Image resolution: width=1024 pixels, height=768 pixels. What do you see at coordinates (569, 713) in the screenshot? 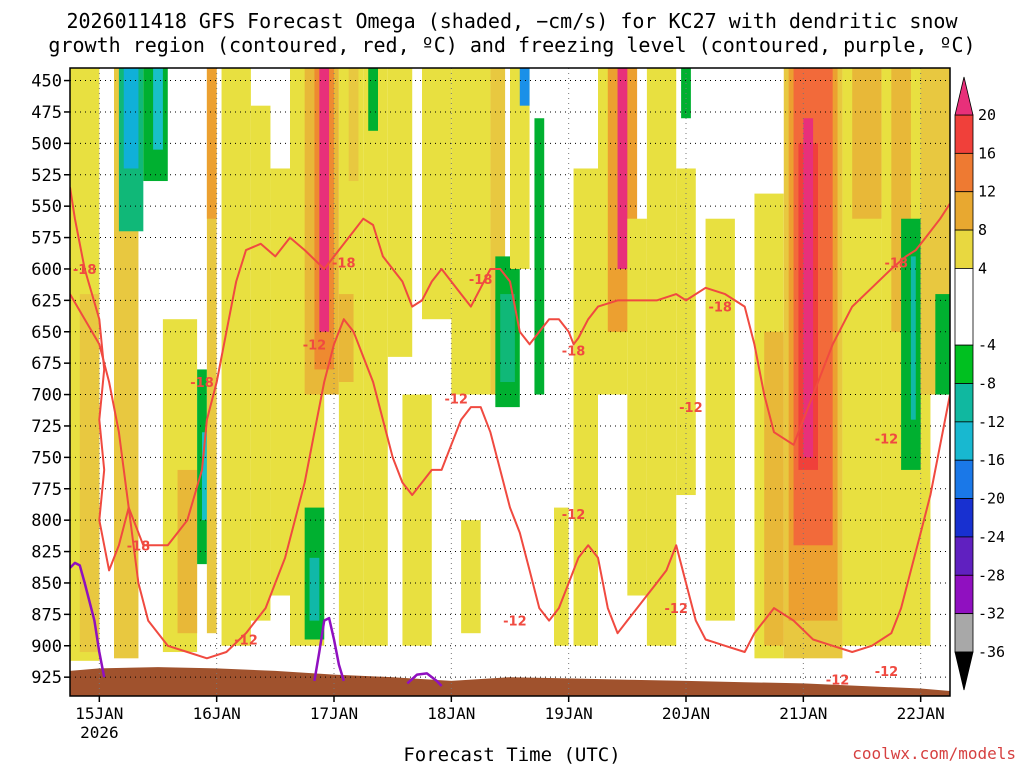
I see `x-tick-label-4: 19JAN` at bounding box center [569, 713].